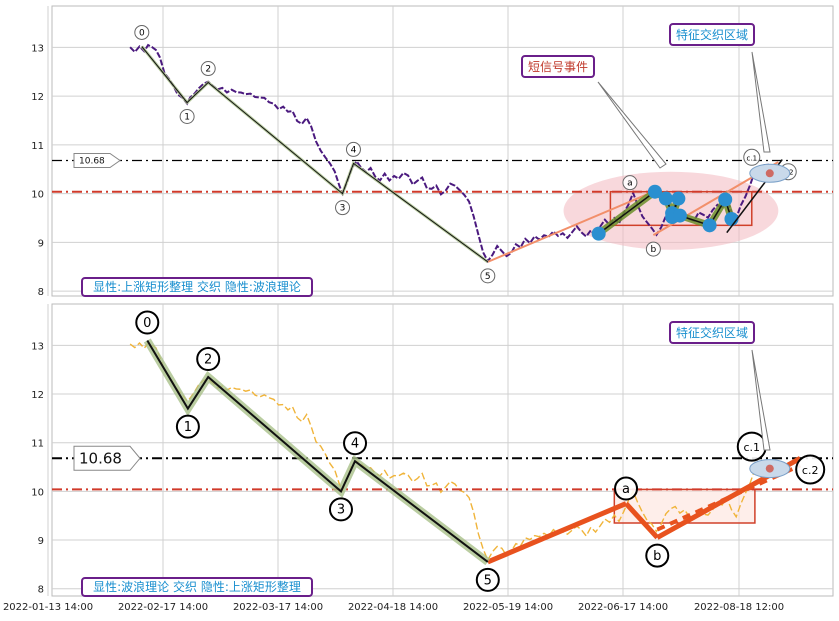 Image resolution: width=839 pixels, height=621 pixels. What do you see at coordinates (163, 607) in the screenshot?
I see `x-tick-label: 2022-02-17 14:00` at bounding box center [163, 607].